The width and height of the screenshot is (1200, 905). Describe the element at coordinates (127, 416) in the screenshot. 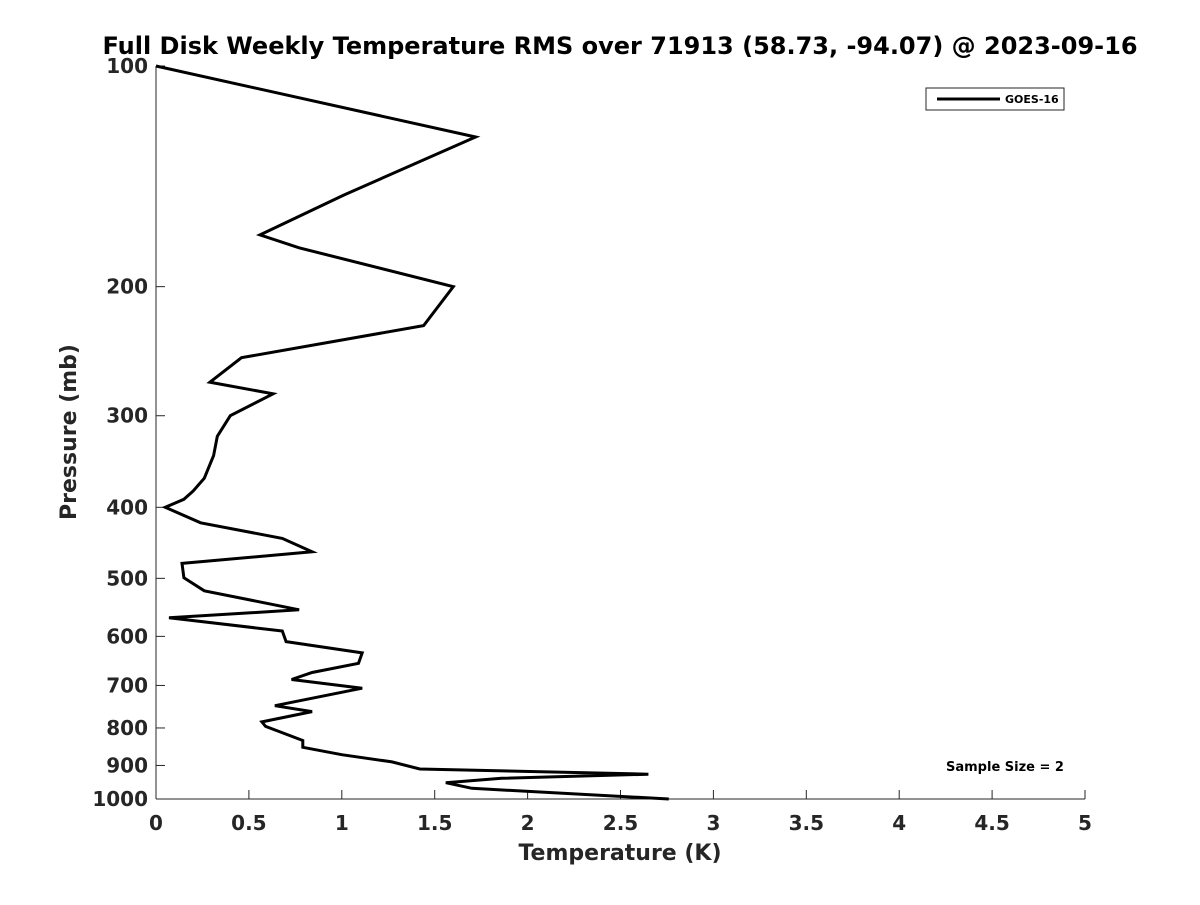

I see `y-tick-label: 300` at that location.